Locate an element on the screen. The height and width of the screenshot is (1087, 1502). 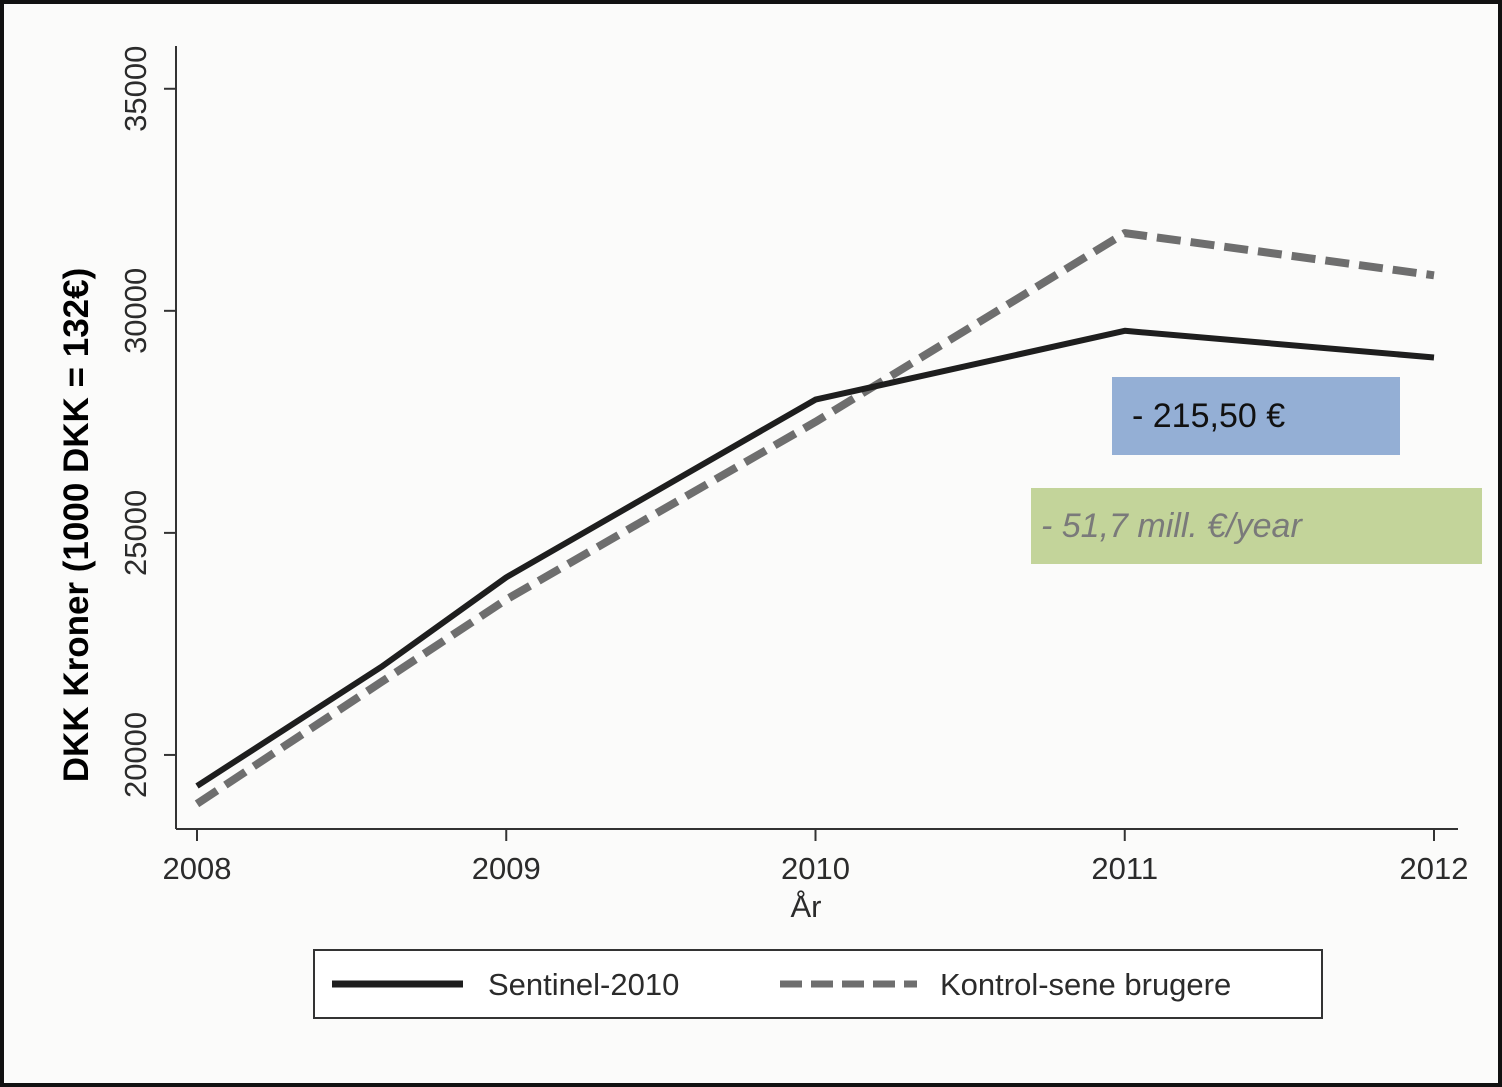
y-tick-label: 35000 is located at coordinates (135, 89).